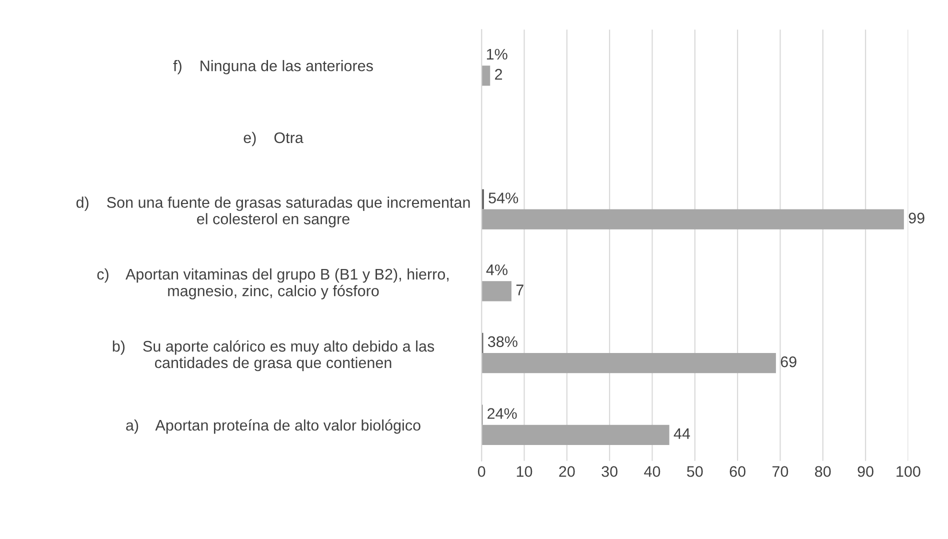 The image size is (948, 539). Describe the element at coordinates (823, 471) in the screenshot. I see `x-tick-label: 80` at that location.